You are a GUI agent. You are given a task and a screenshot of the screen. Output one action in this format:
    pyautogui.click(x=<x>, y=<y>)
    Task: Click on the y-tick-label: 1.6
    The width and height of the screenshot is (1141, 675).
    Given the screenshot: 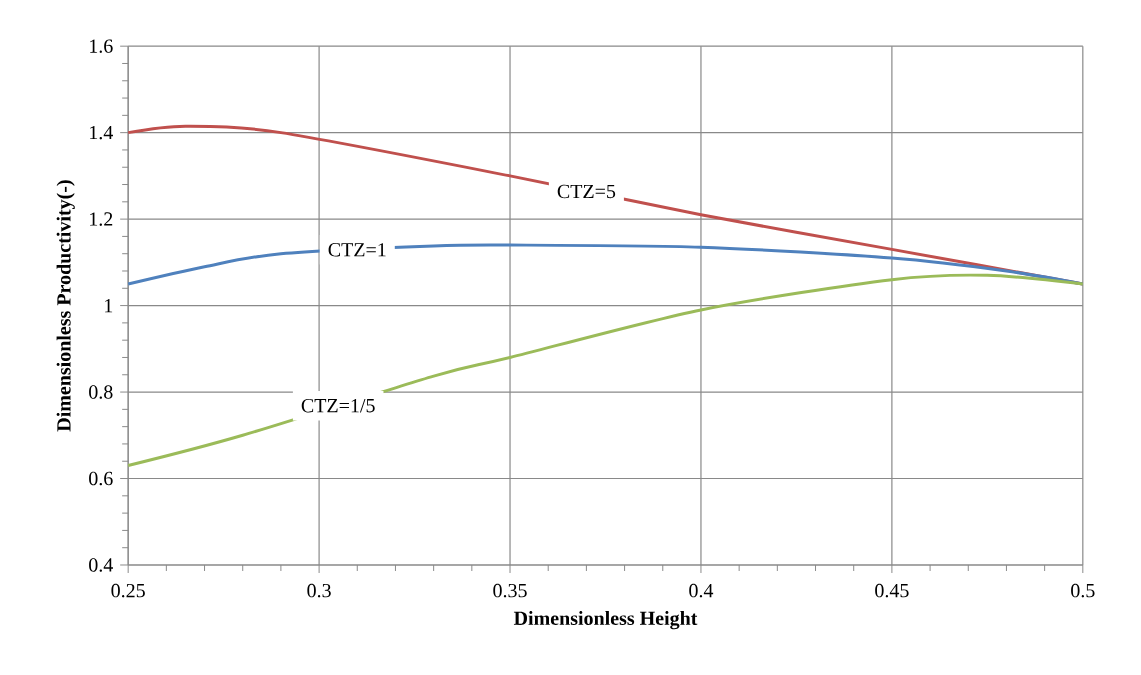 What is the action you would take?
    pyautogui.click(x=101, y=46)
    